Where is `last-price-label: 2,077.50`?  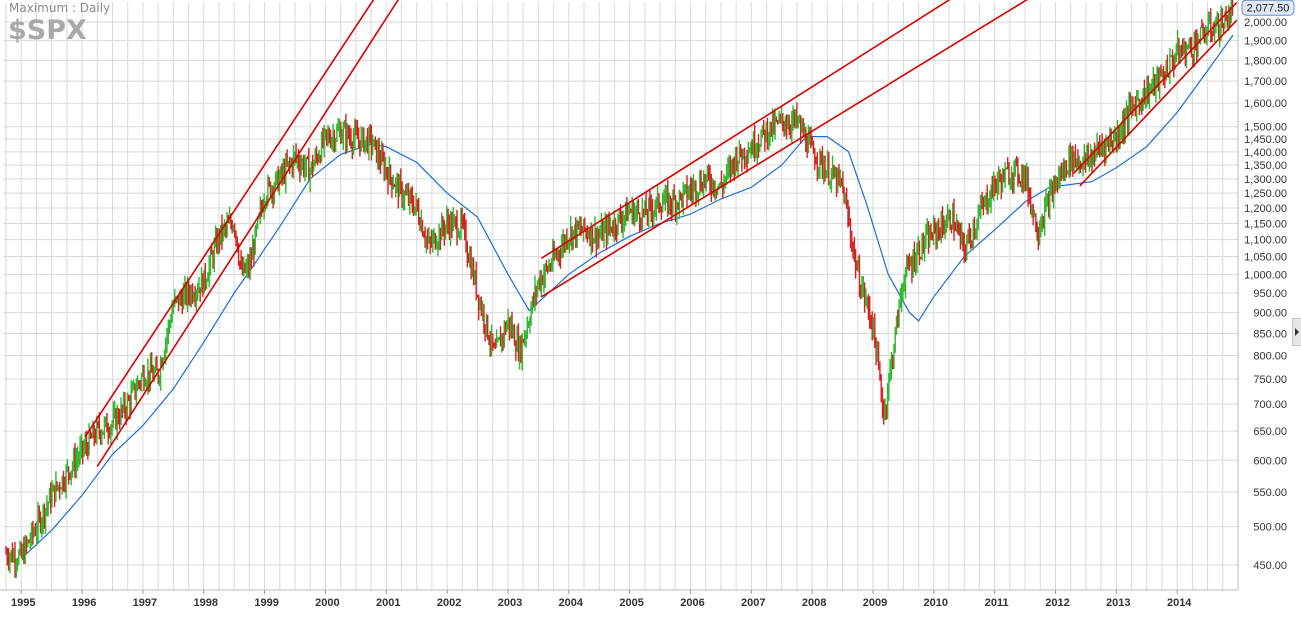
last-price-label: 2,077.50 is located at coordinates (1268, 9).